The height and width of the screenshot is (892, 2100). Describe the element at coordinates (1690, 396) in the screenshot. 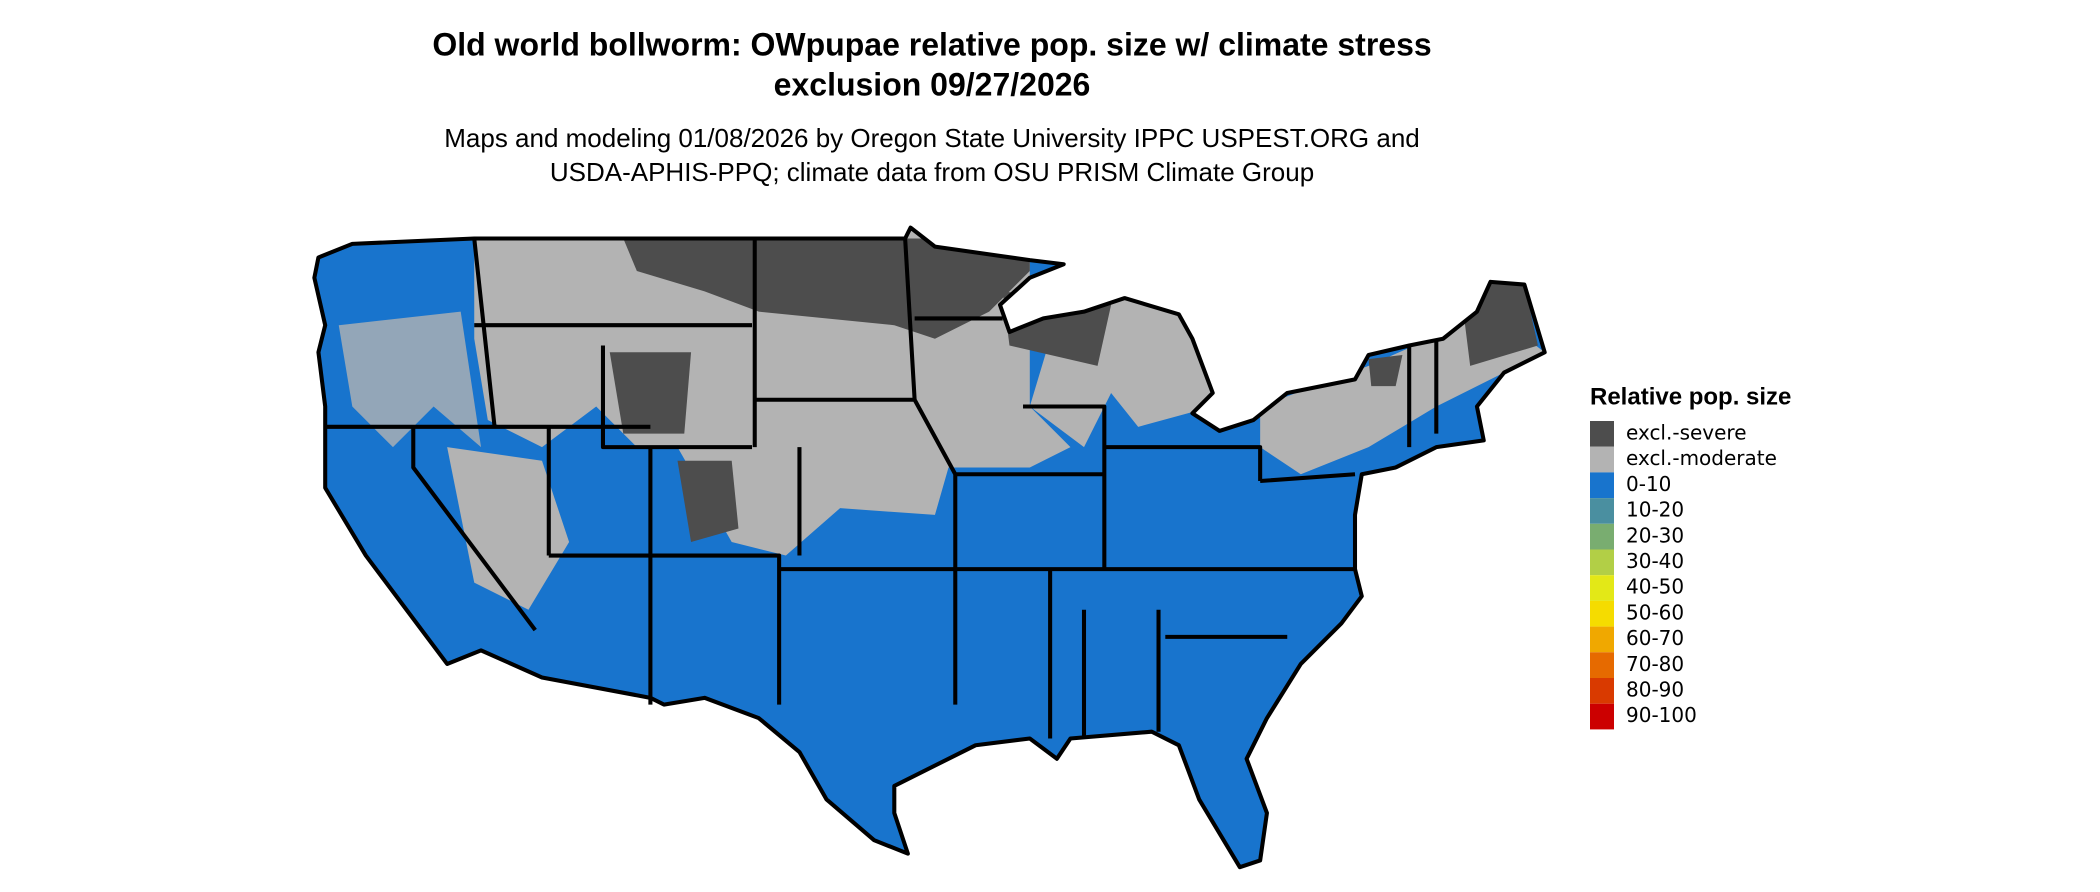

I see `legend-title: Relative pop. size` at that location.